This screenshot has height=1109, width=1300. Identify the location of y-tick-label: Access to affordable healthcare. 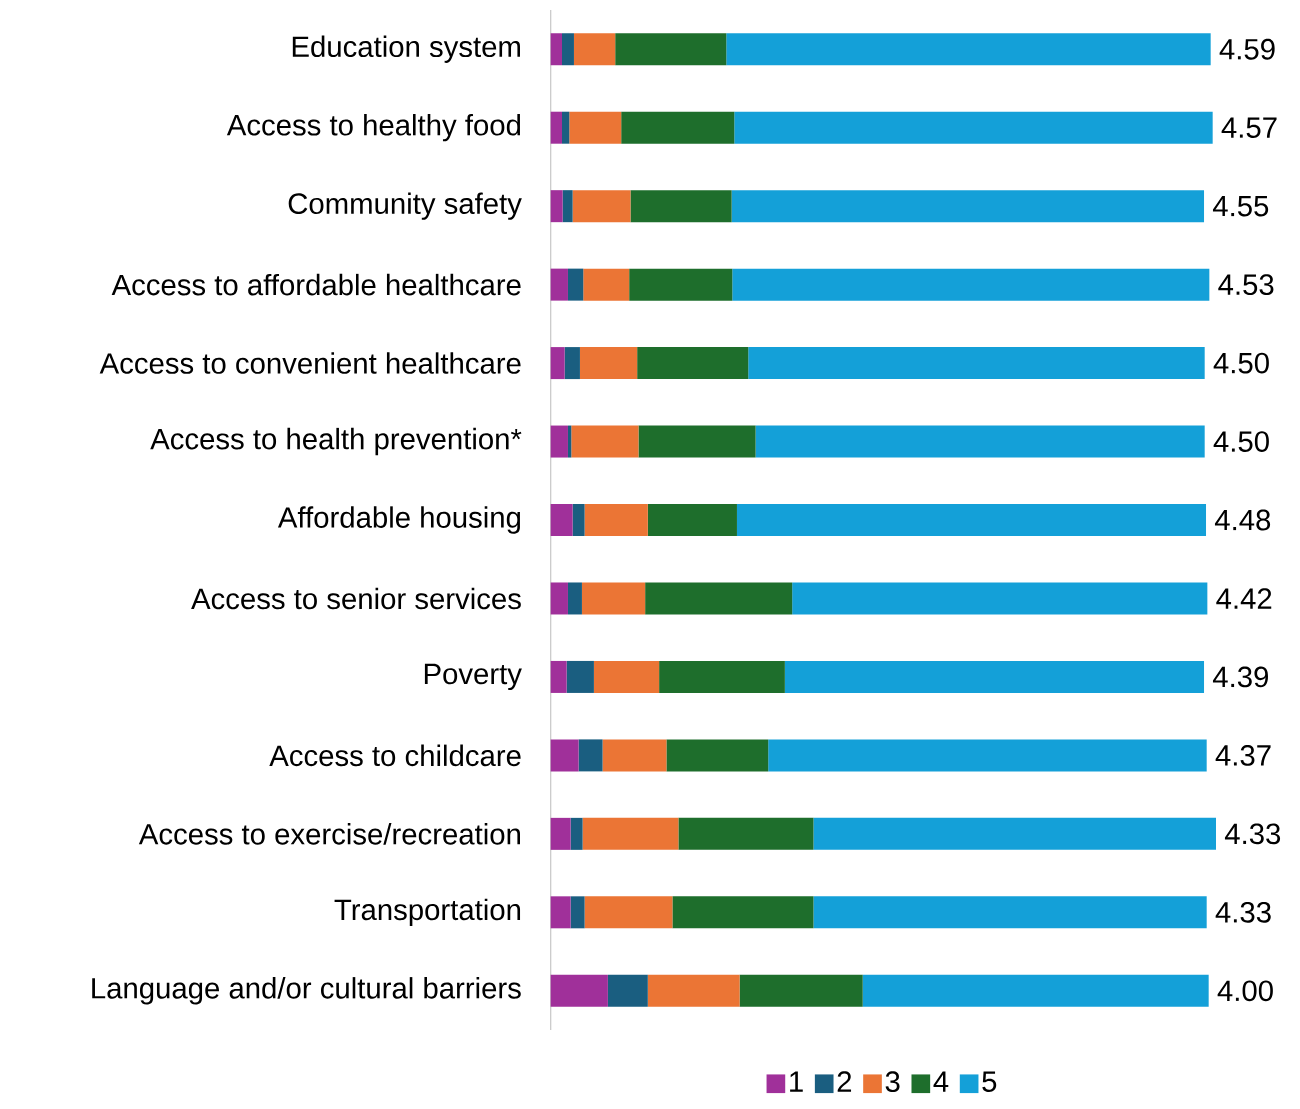
(316, 284).